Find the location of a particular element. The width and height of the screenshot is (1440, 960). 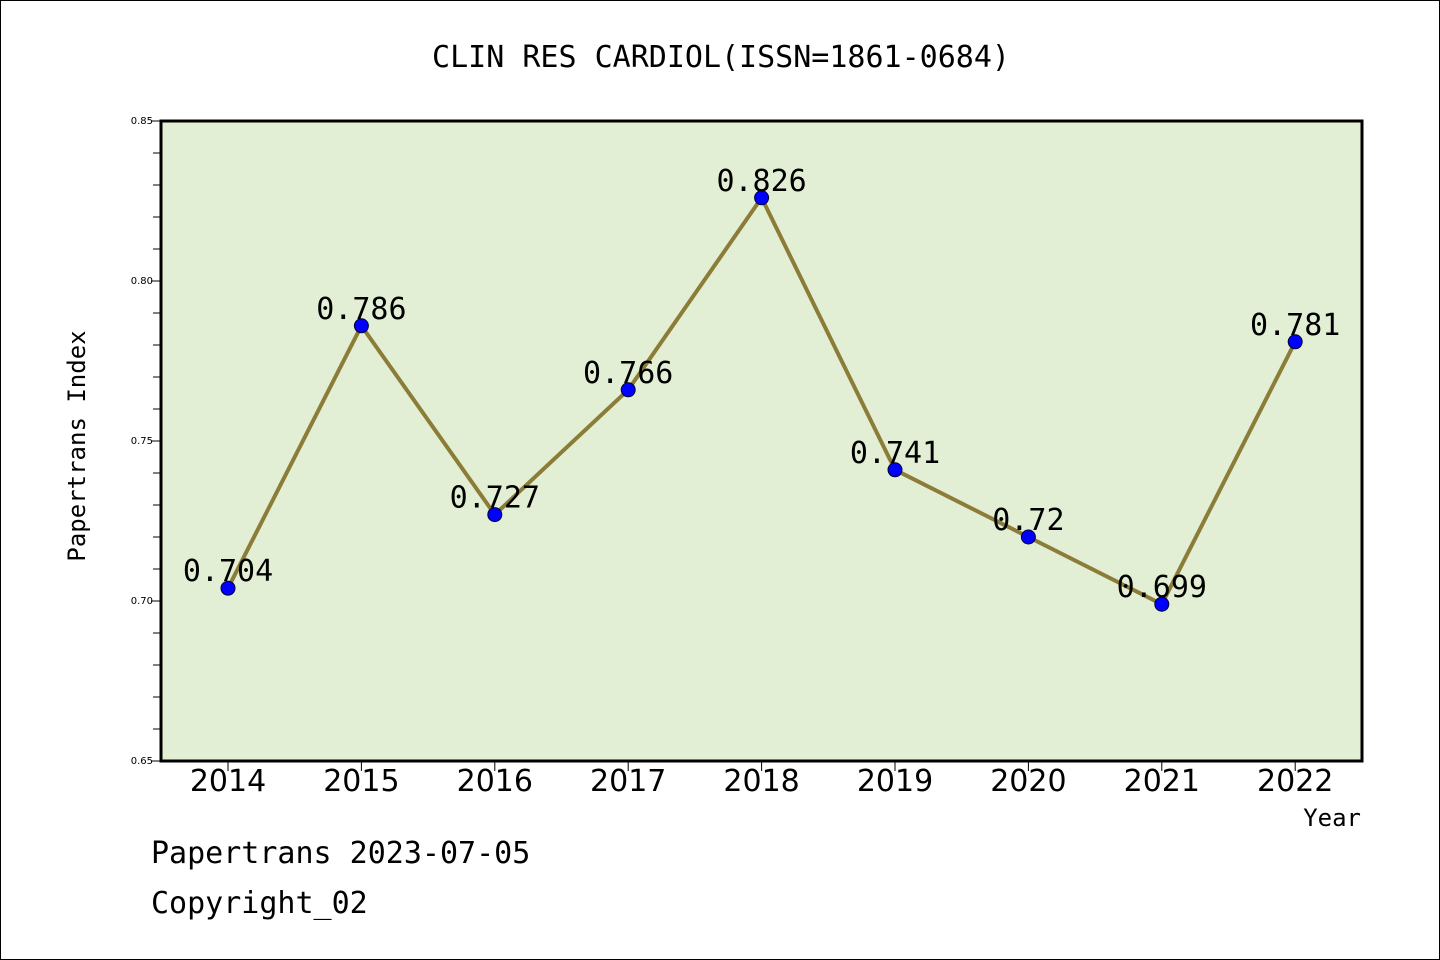

data-label: 0.72 is located at coordinates (1028, 520).